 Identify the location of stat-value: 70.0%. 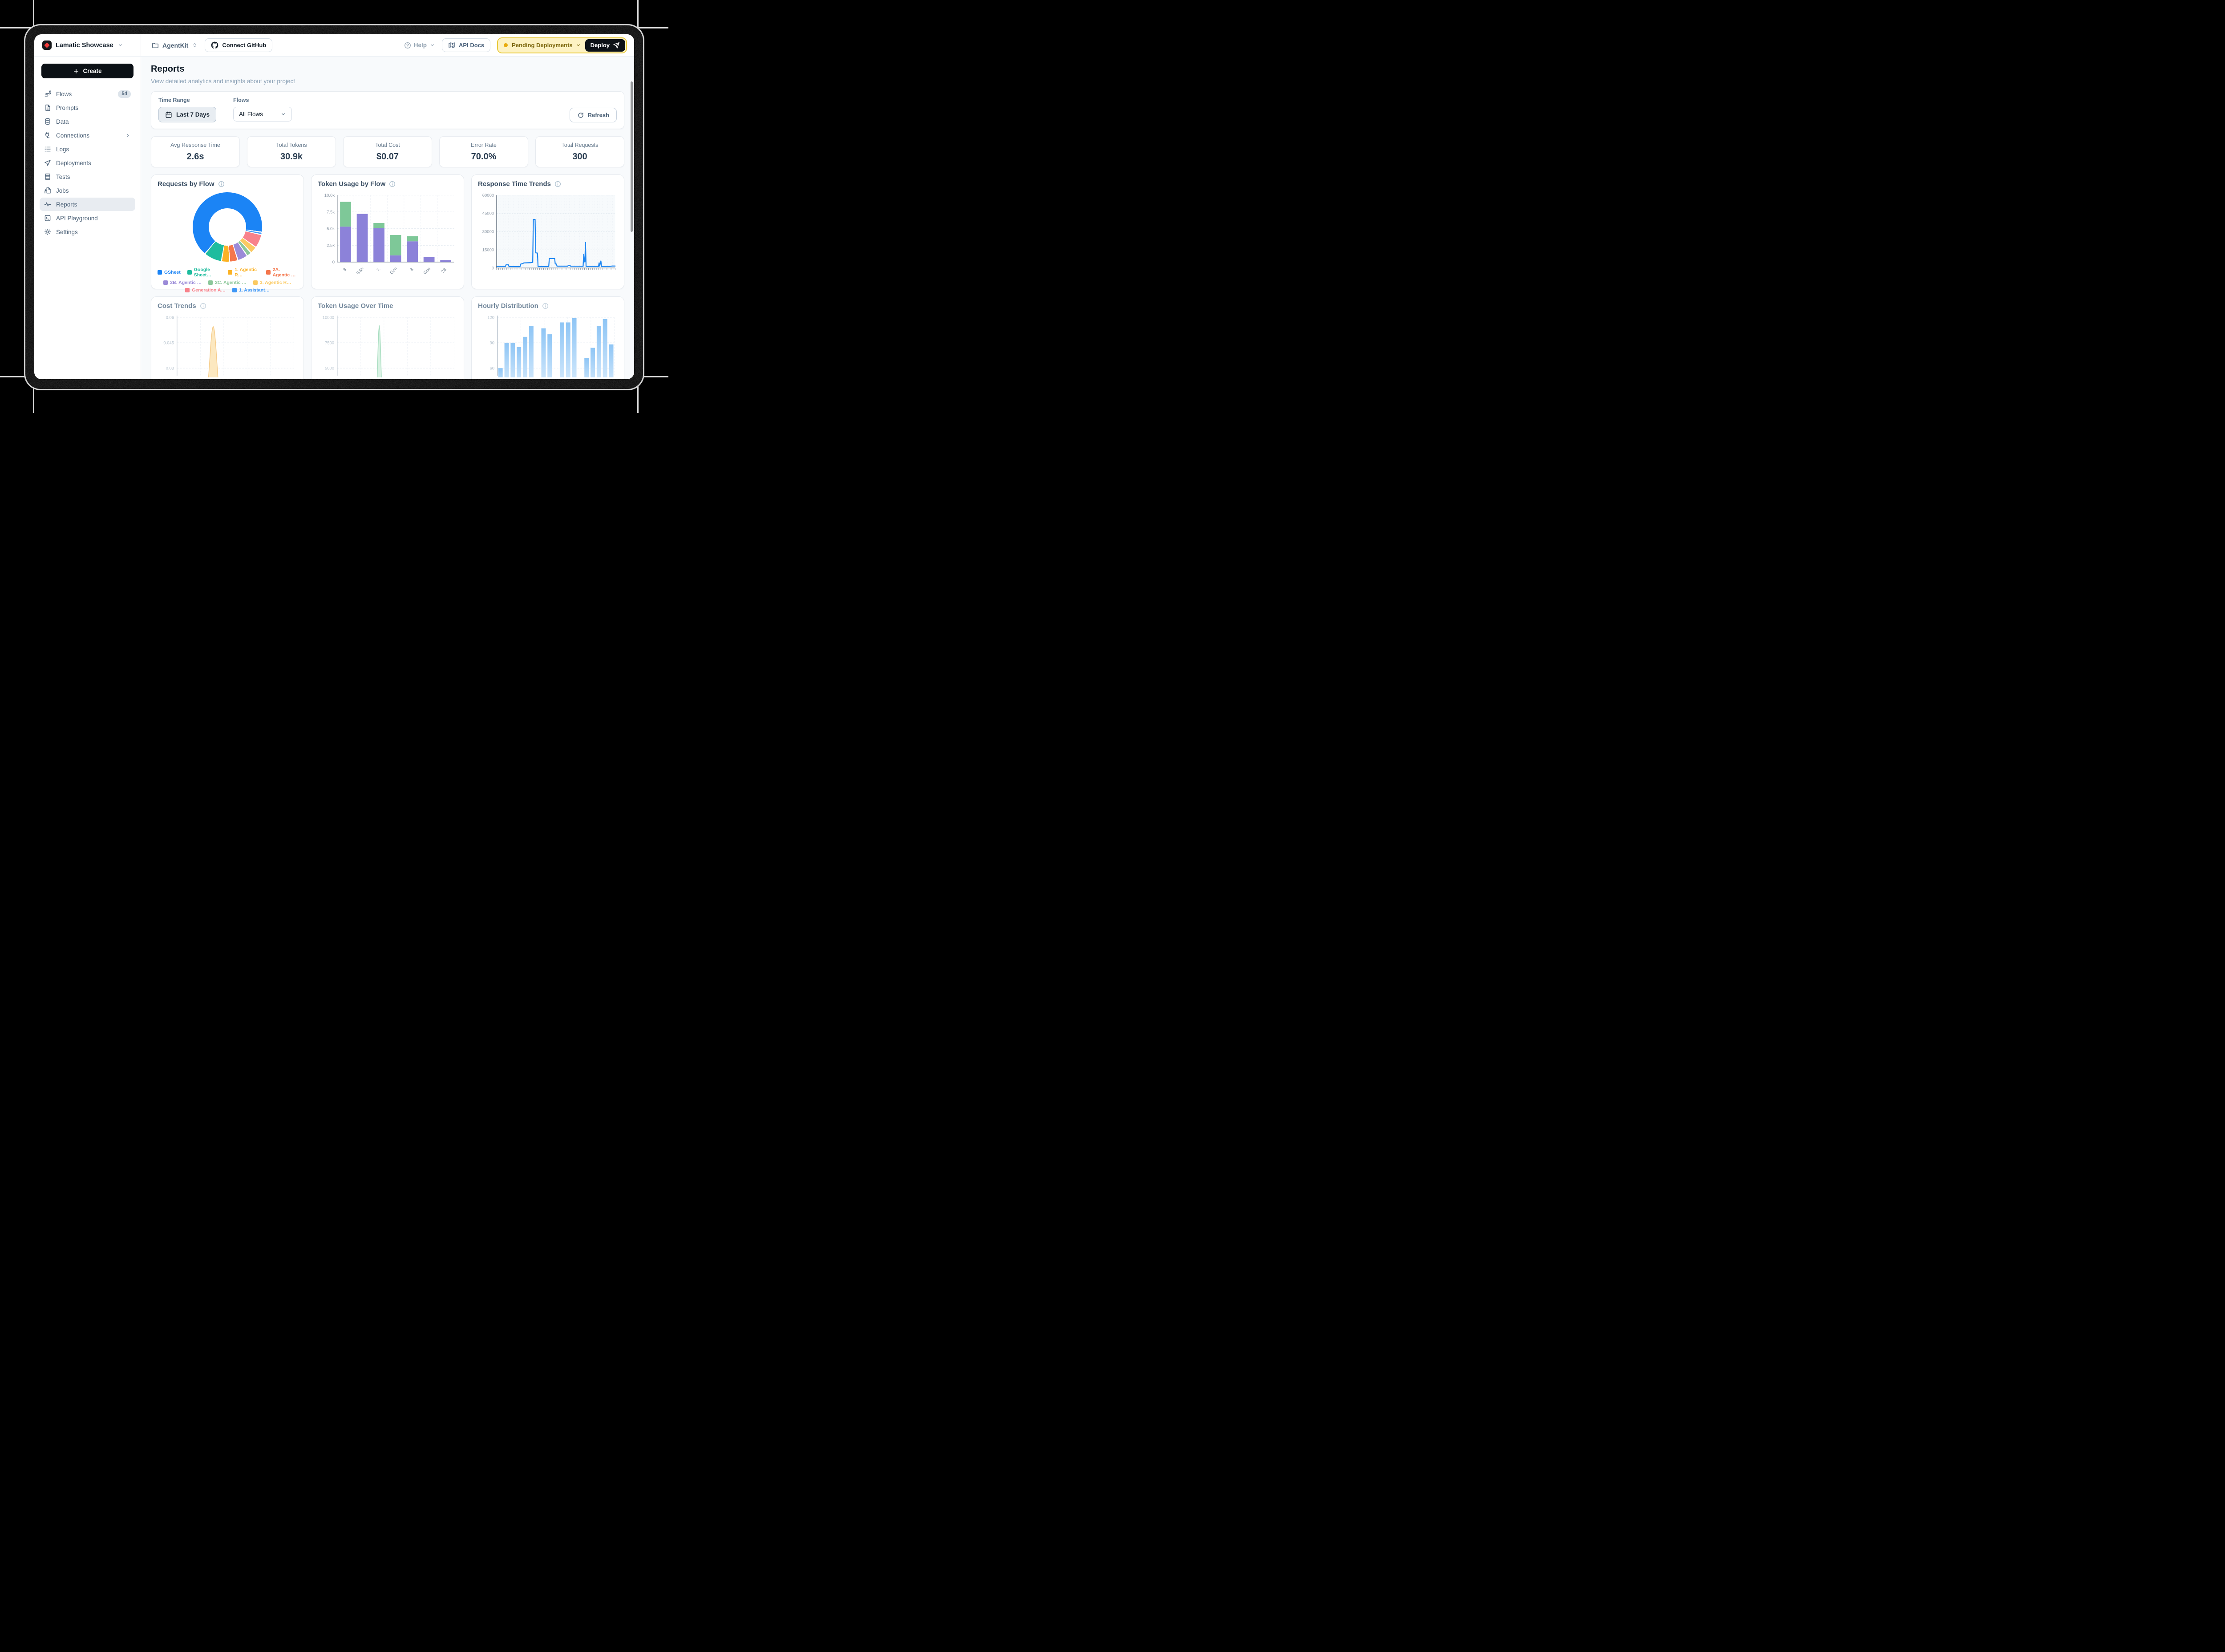
(484, 156).